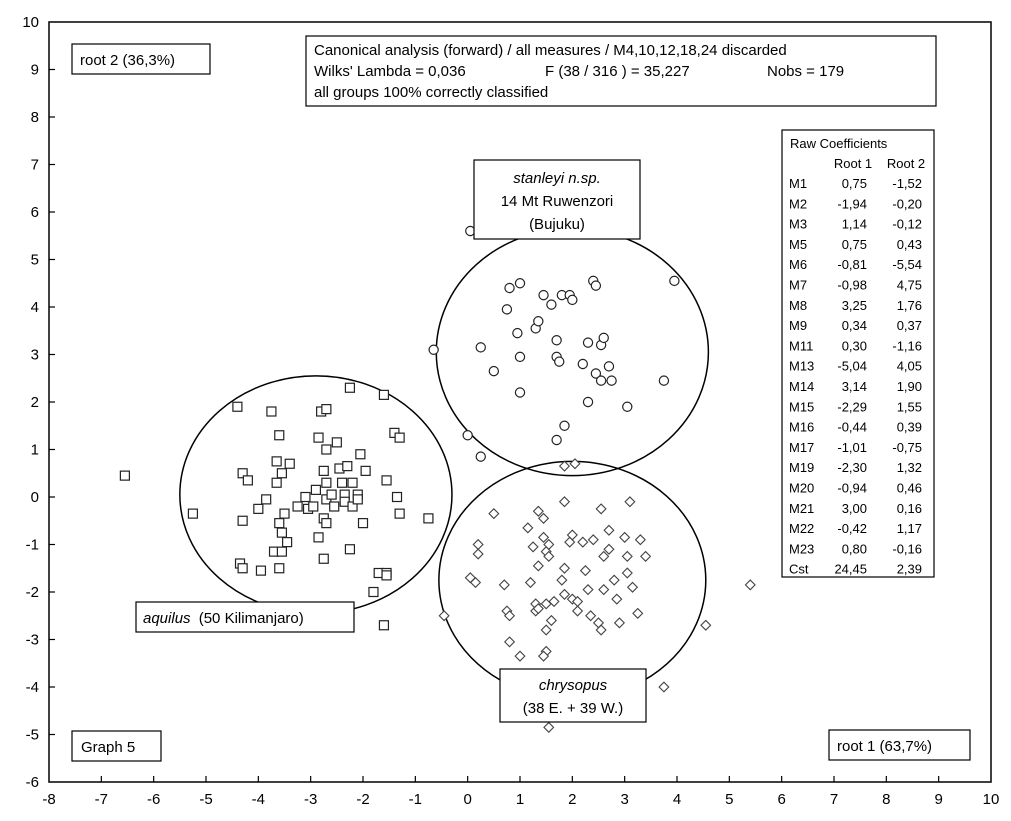 The width and height of the screenshot is (1011, 821). What do you see at coordinates (798, 183) in the screenshot?
I see `coef-variable: M1` at bounding box center [798, 183].